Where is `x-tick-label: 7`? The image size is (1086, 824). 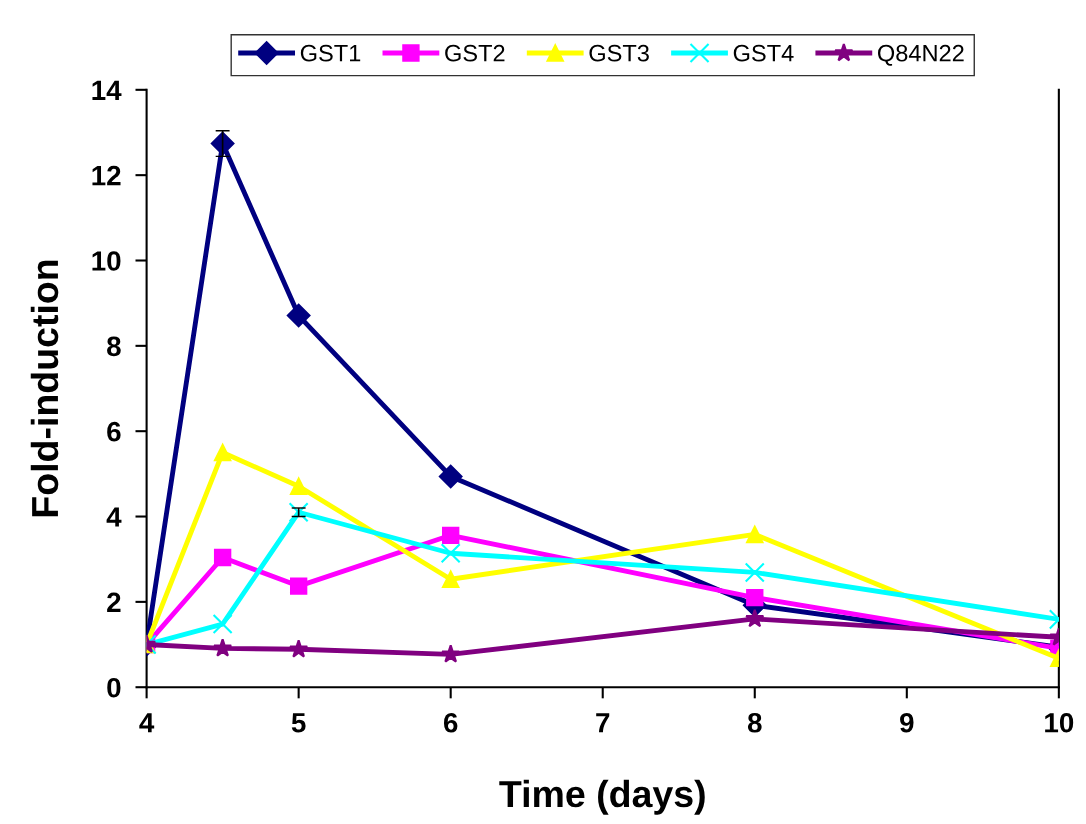
x-tick-label: 7 is located at coordinates (603, 723).